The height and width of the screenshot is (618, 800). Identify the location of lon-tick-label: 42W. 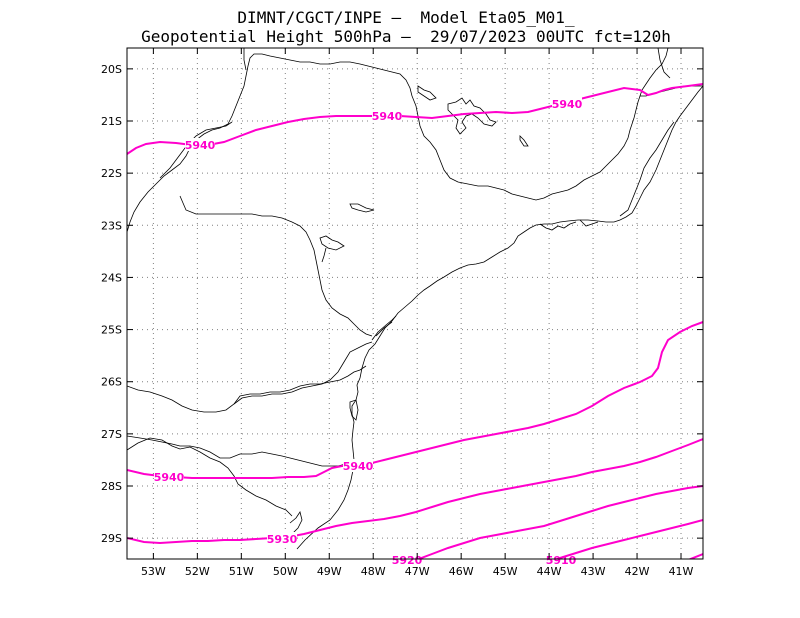
(637, 571).